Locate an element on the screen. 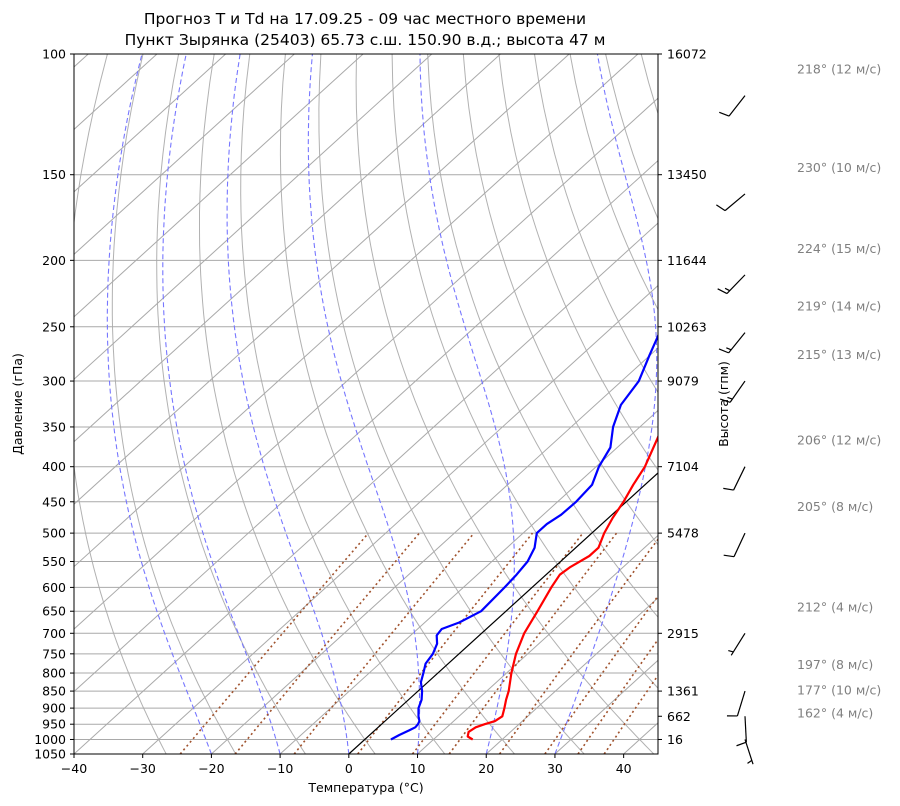 The height and width of the screenshot is (806, 900). wind-label: 205° (8 м/с) is located at coordinates (835, 506).